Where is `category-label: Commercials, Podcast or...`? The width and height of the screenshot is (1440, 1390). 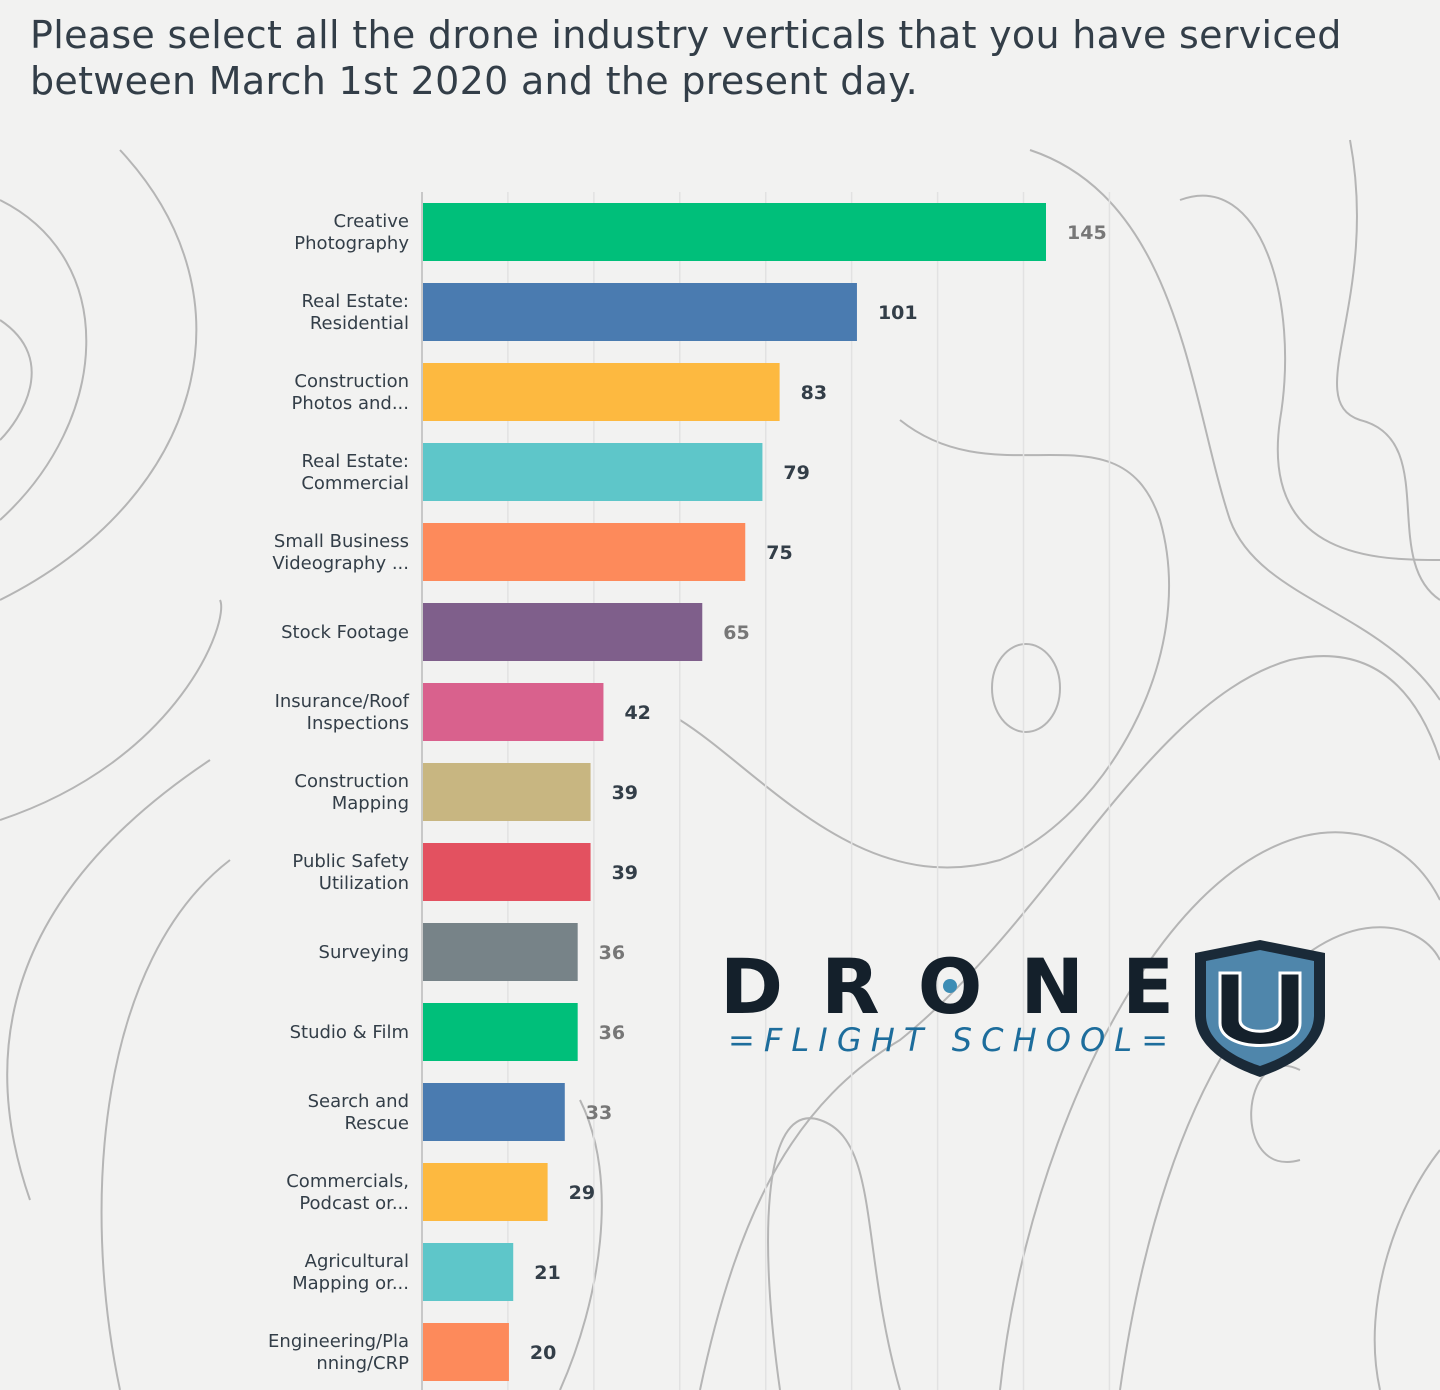
category-label: Commercials, Podcast or... is located at coordinates (347, 1192).